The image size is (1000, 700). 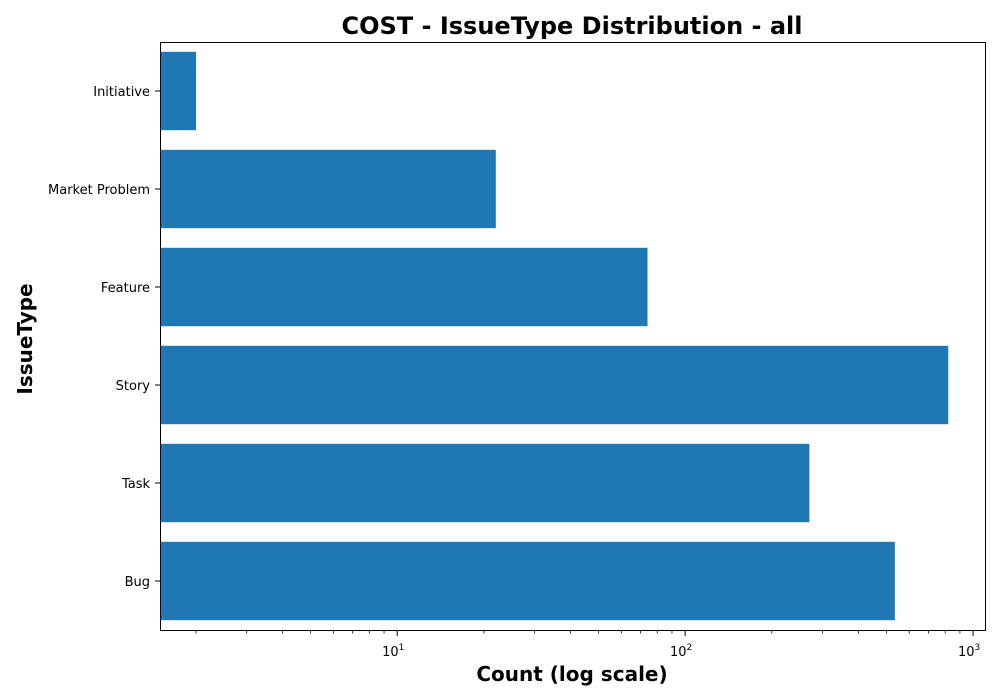 I want to click on x-tick-exponent: 2, so click(x=690, y=648).